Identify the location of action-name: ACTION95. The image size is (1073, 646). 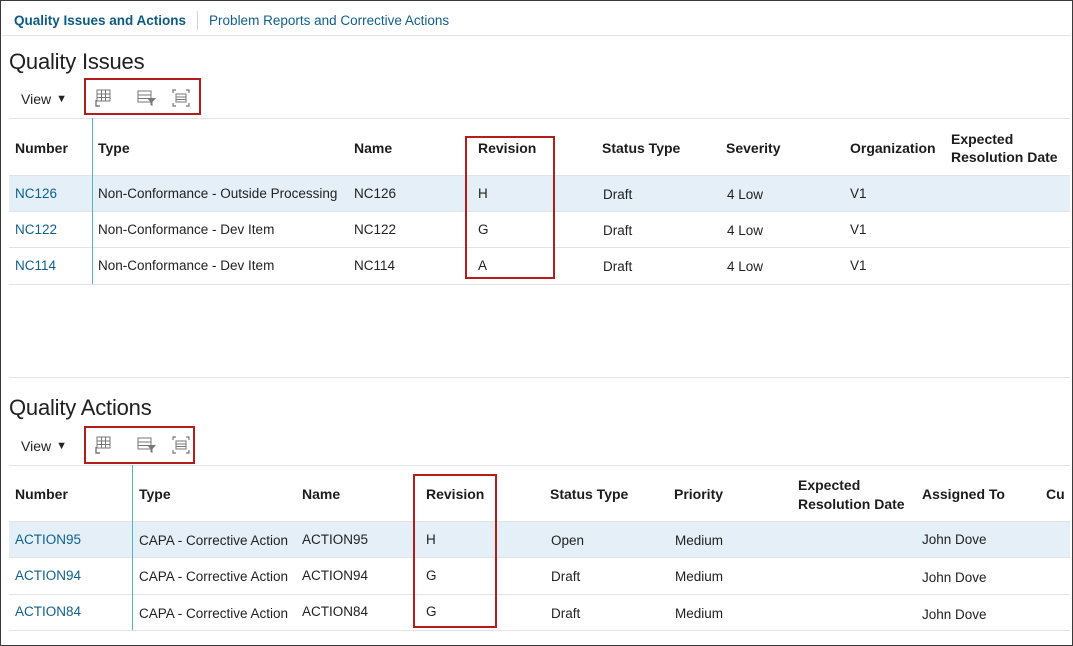
(335, 539).